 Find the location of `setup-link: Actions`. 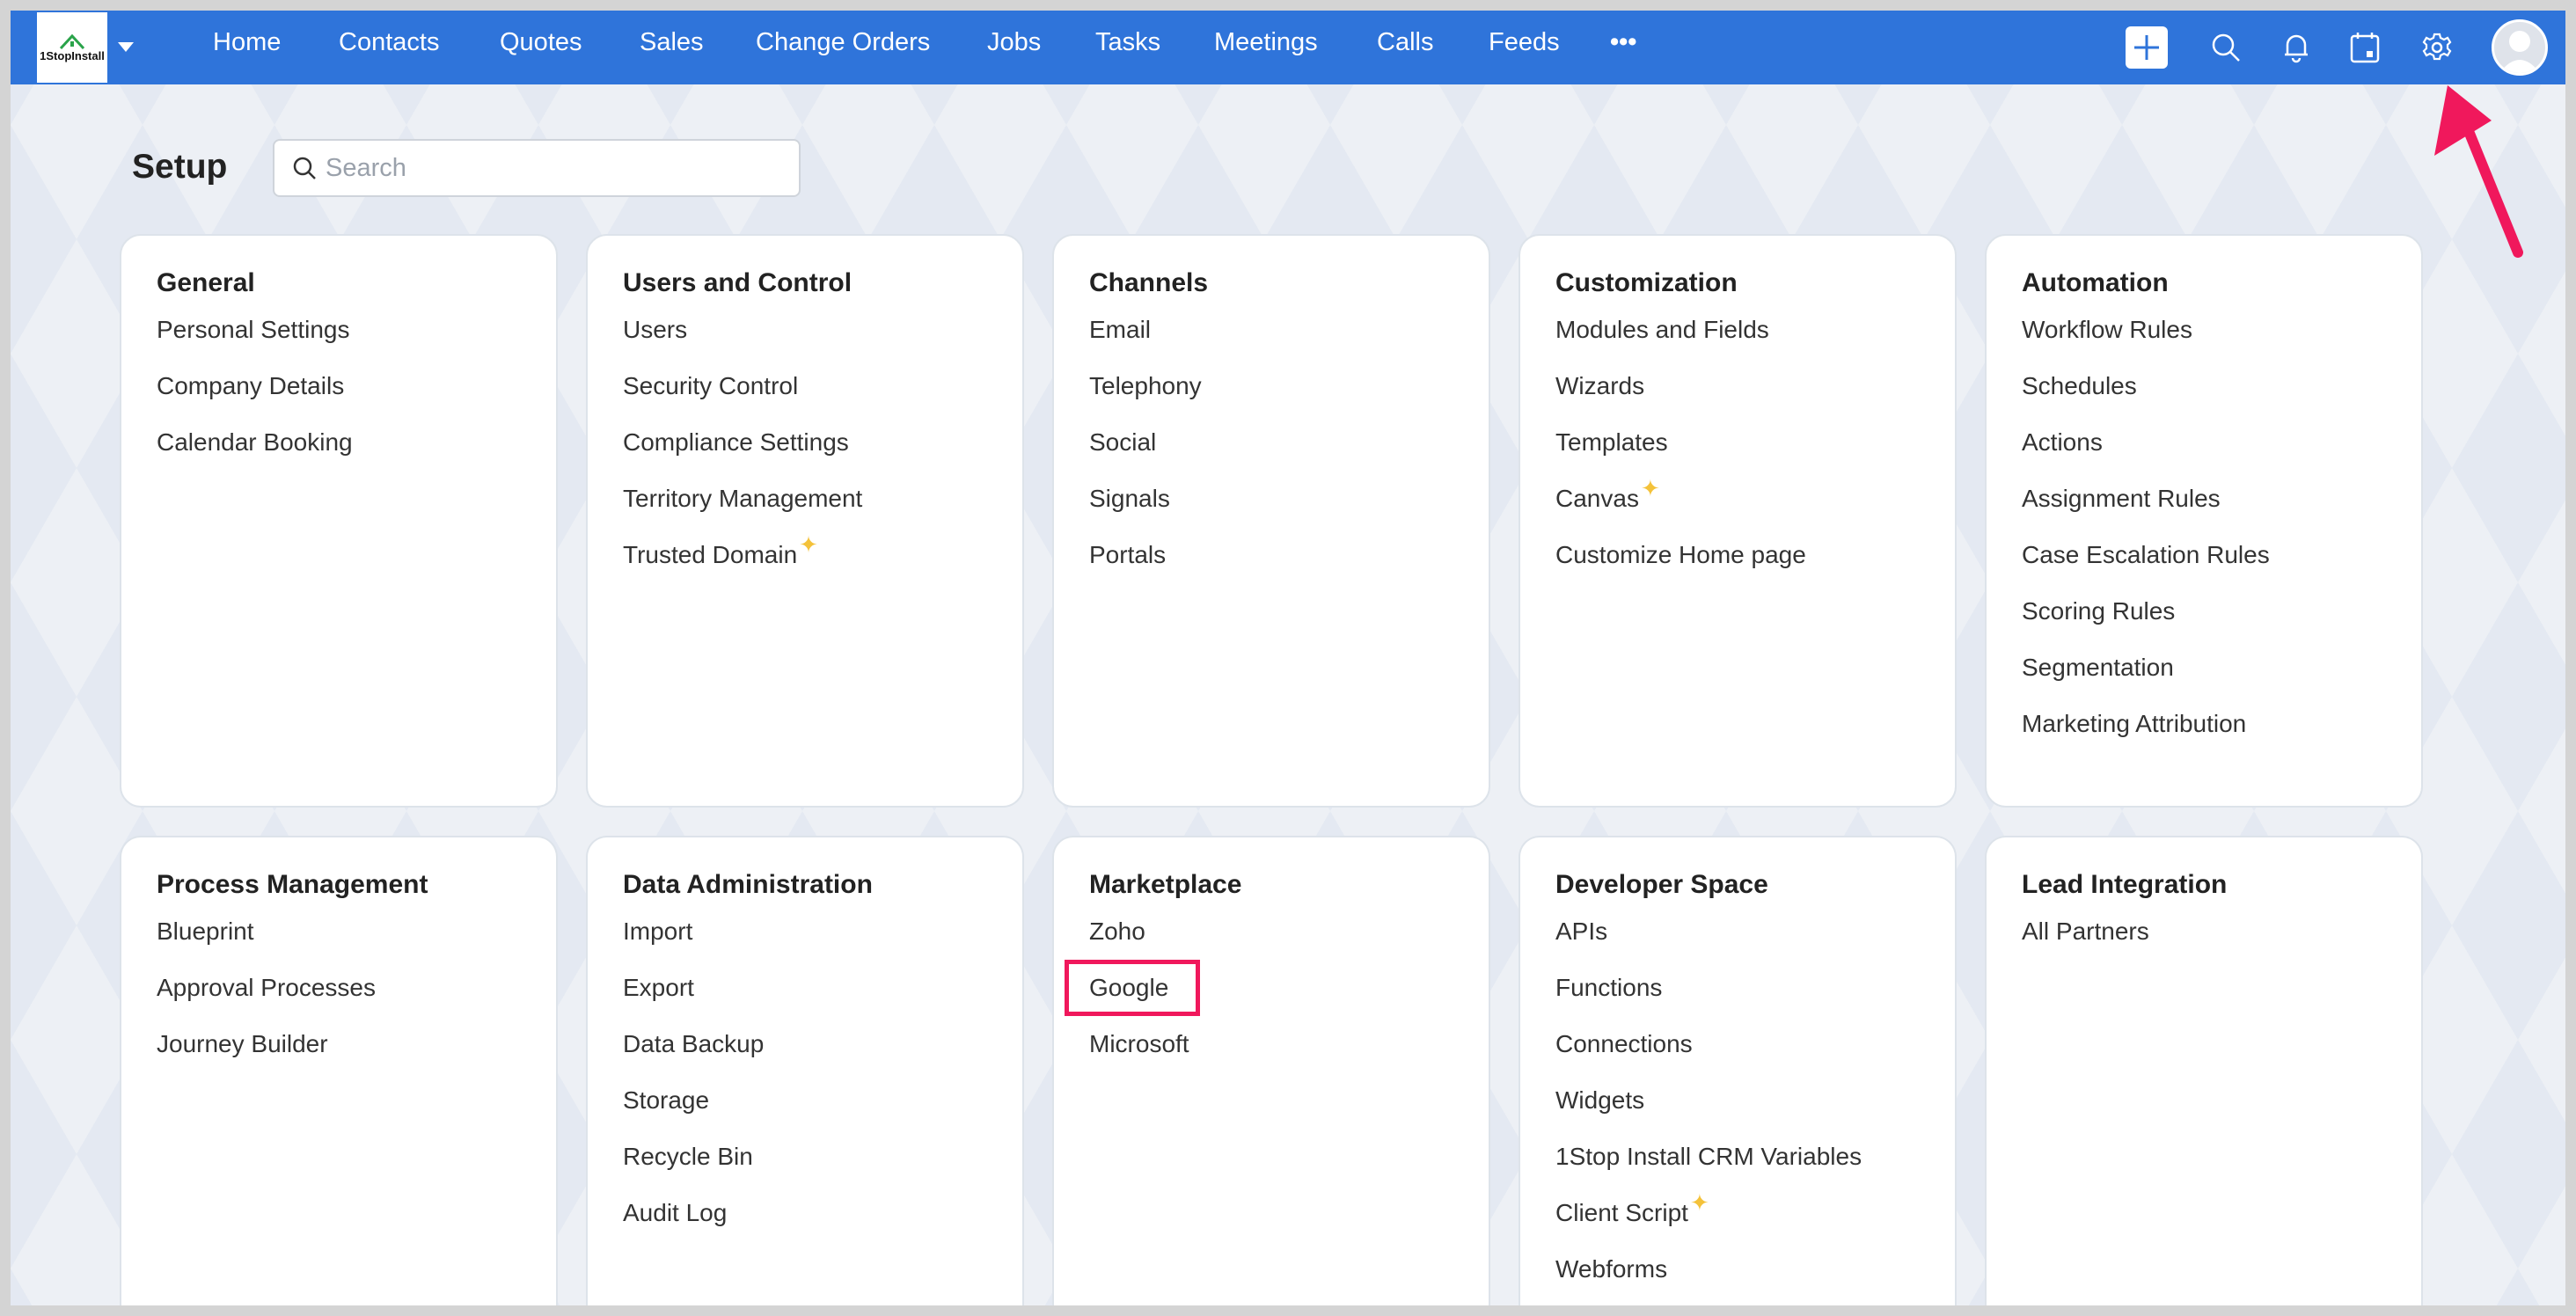

setup-link: Actions is located at coordinates (2062, 456).